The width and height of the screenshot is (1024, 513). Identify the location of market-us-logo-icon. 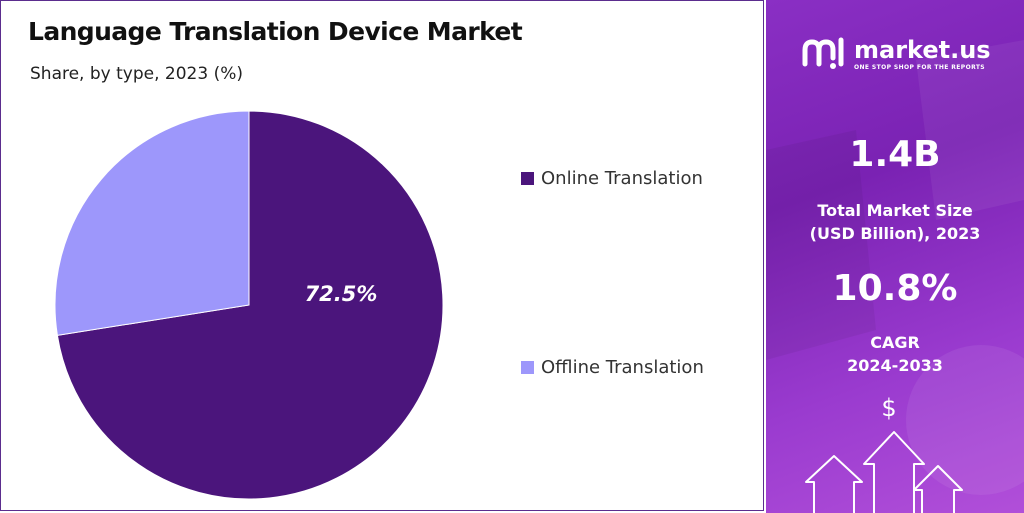
(823, 53).